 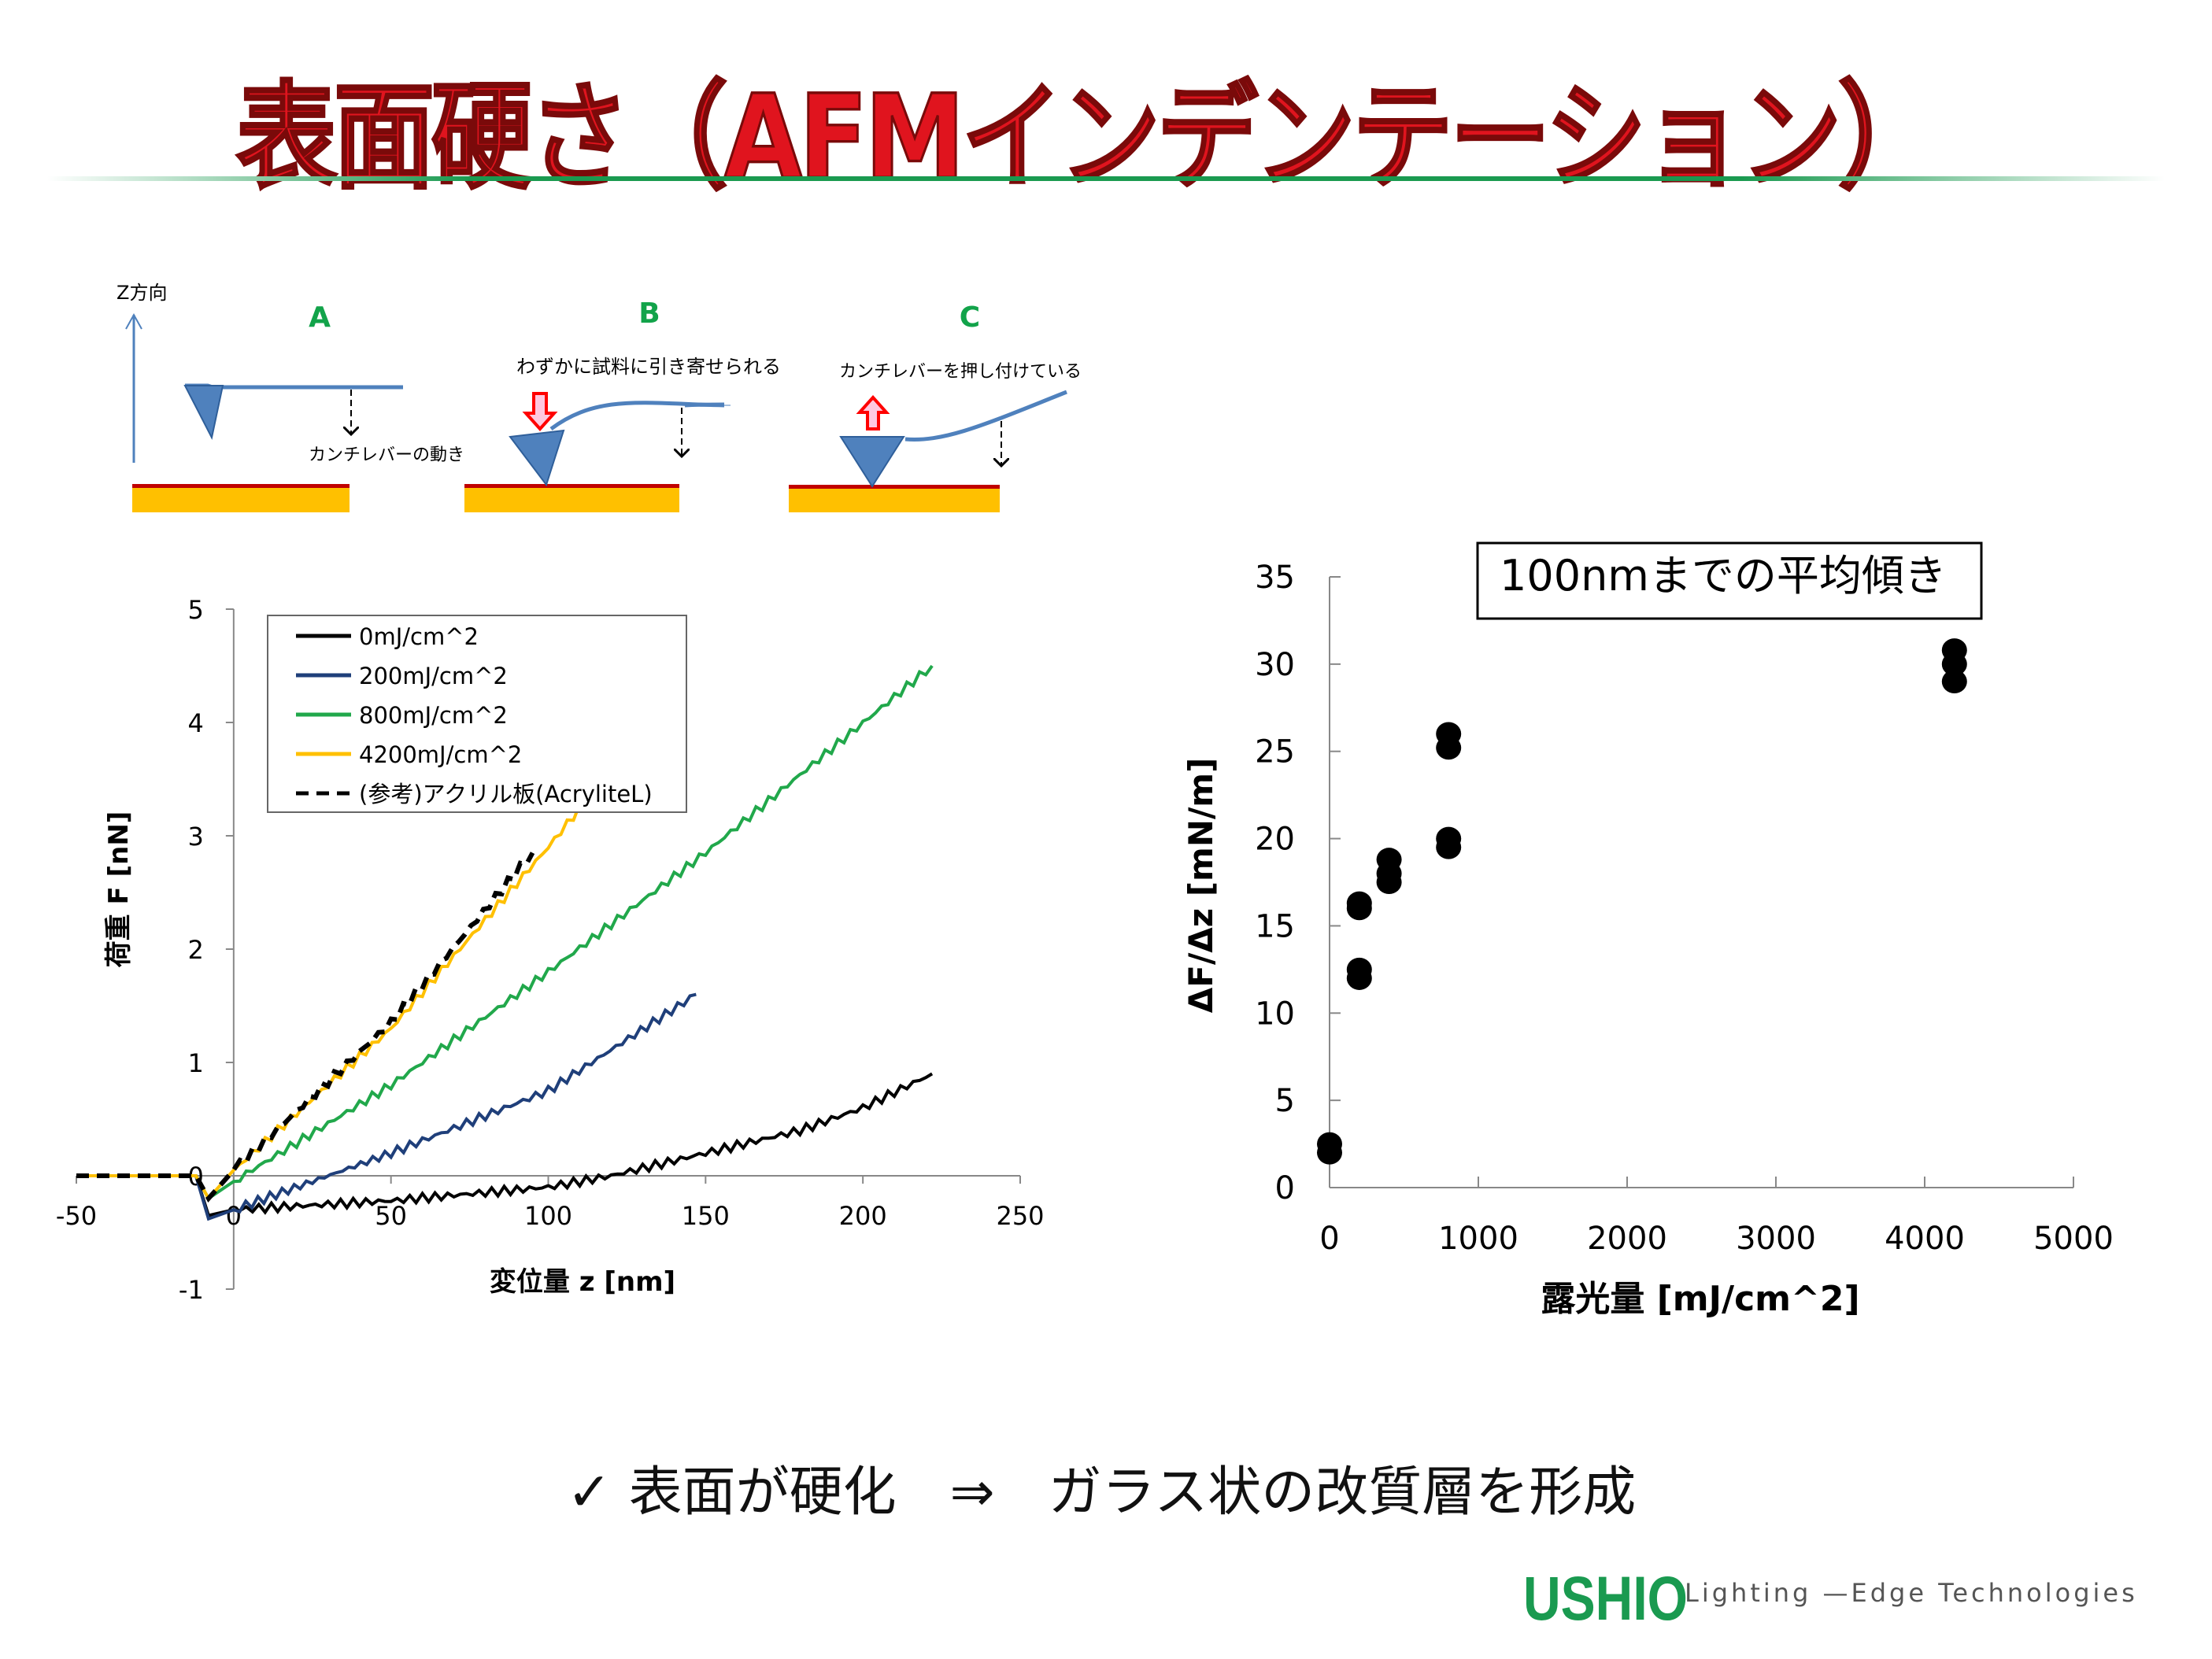 I want to click on legend-label-2: 800mJ/cm^2, so click(x=433, y=715).